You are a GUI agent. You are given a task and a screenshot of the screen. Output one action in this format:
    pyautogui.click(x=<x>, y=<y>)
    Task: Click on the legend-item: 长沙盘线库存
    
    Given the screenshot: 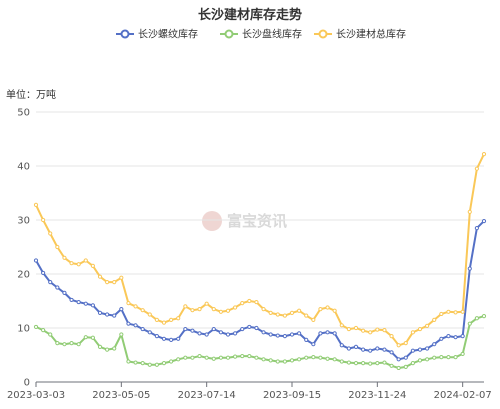 What is the action you would take?
    pyautogui.click(x=261, y=34)
    